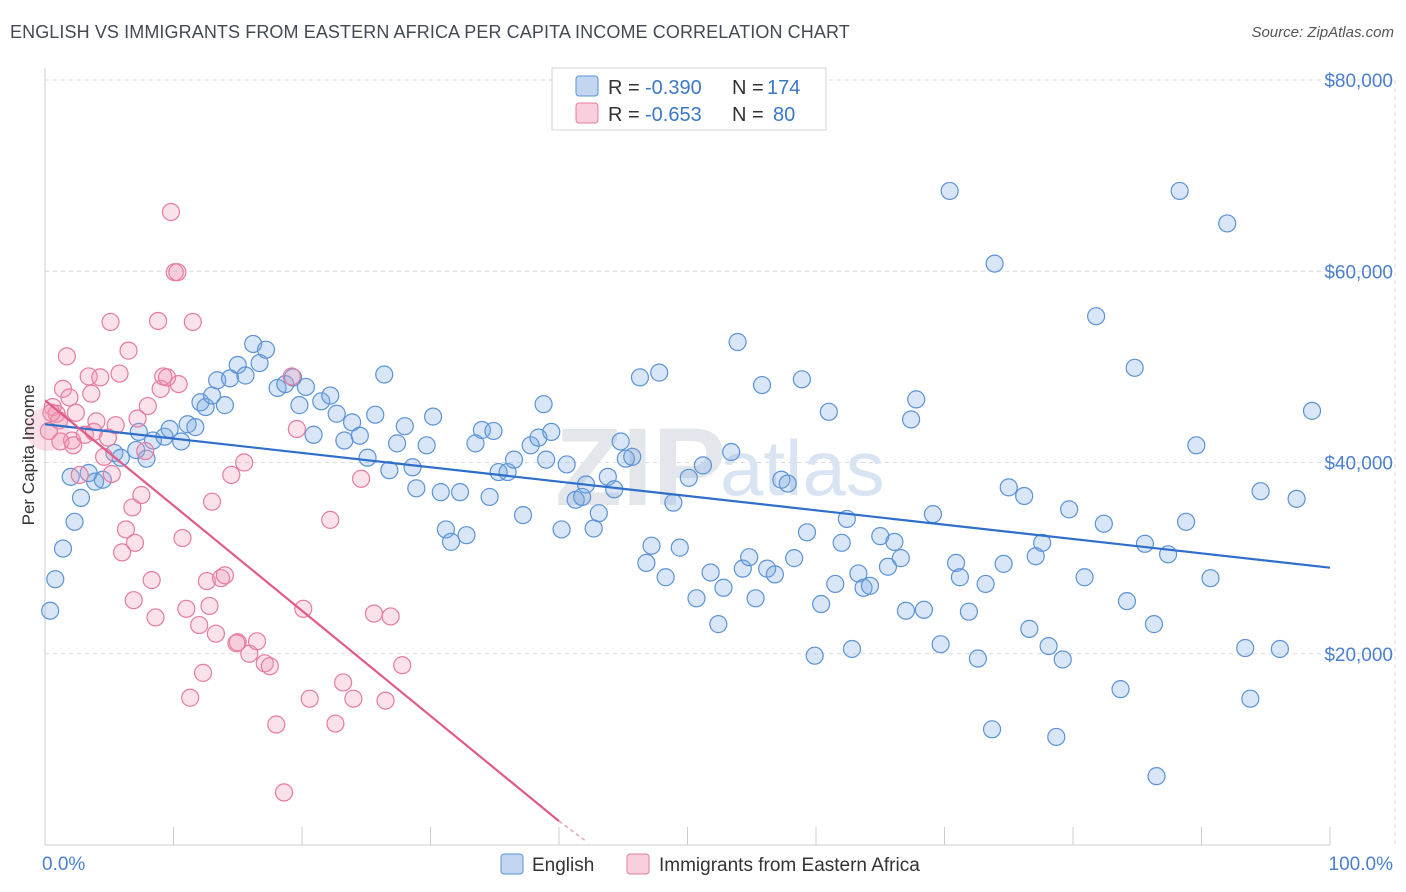 The width and height of the screenshot is (1406, 892). I want to click on english-trend-line, so click(687, 496).